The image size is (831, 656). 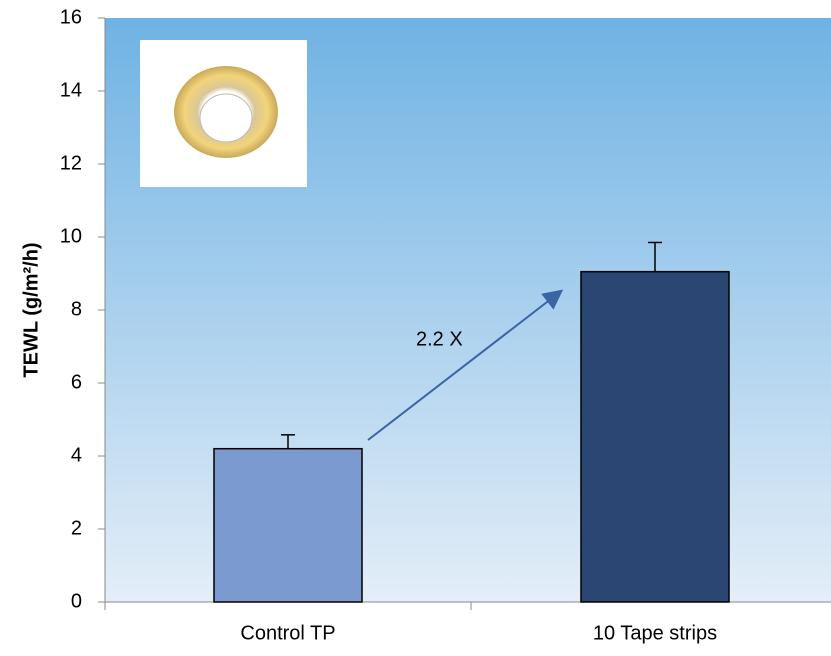 I want to click on x-tick-label: 10 Tape strips, so click(x=655, y=633).